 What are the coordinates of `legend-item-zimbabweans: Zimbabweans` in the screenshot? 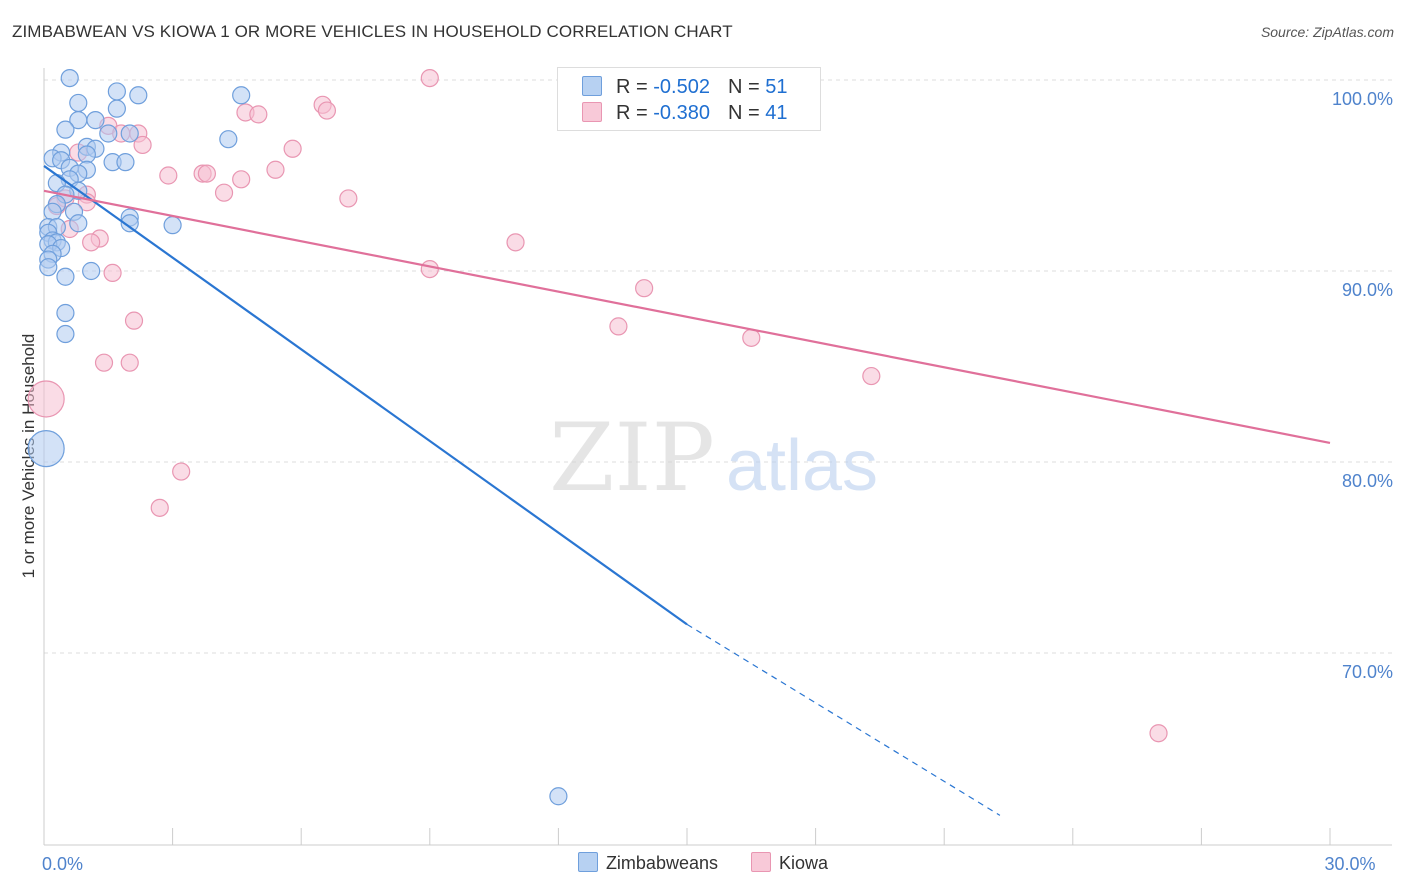 It's located at (647, 863).